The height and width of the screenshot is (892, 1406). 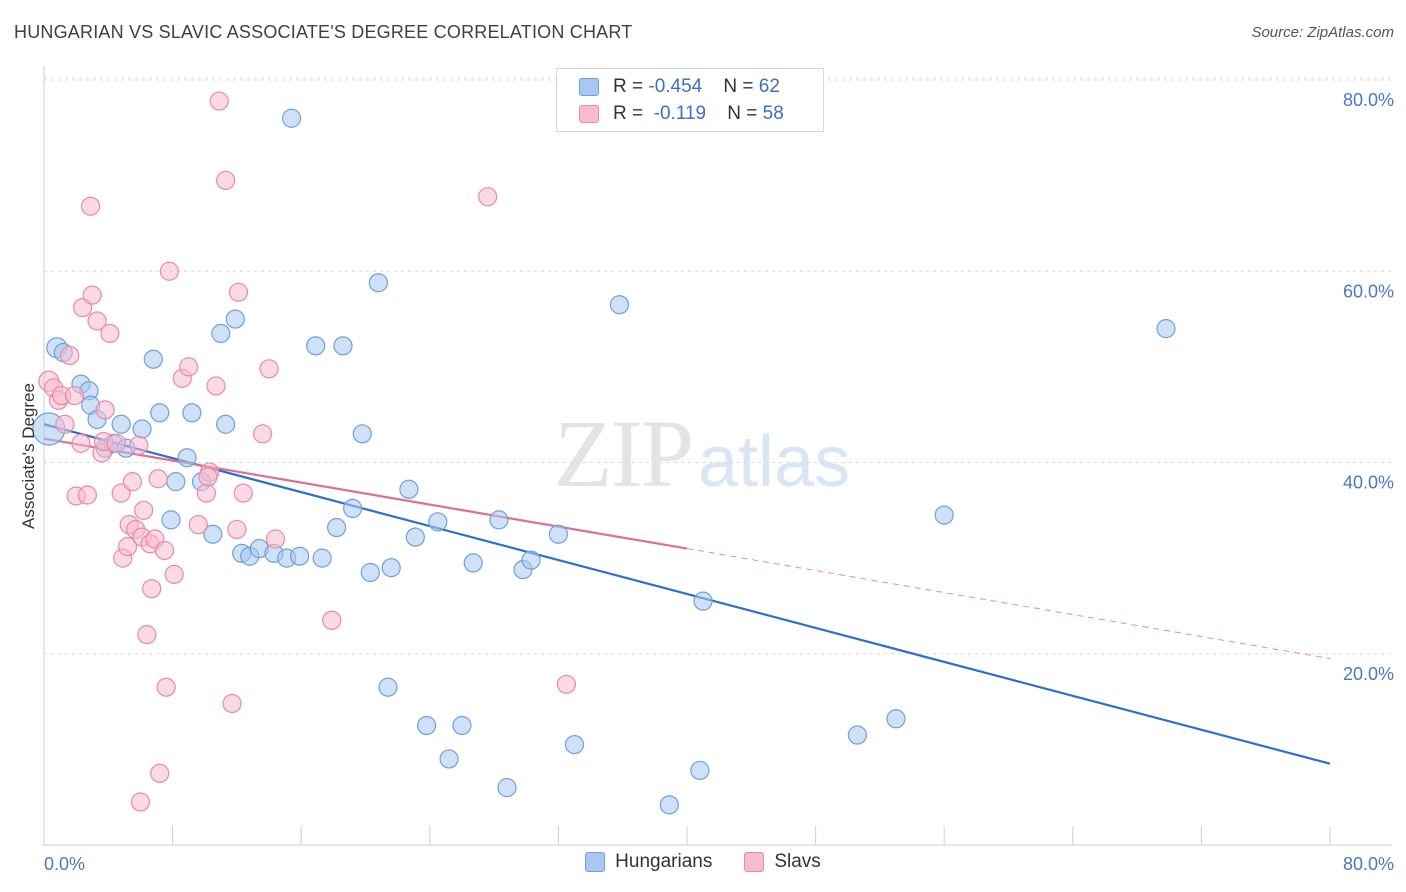 I want to click on series-legend: Hungarians Slavs, so click(x=703, y=862).